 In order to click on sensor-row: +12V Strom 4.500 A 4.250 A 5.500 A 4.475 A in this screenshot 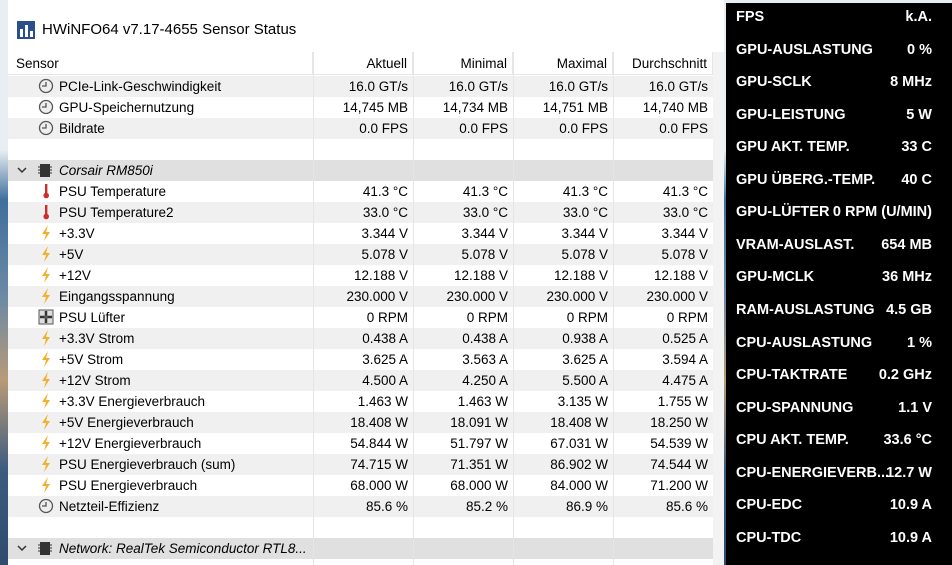, I will do `click(360, 380)`.